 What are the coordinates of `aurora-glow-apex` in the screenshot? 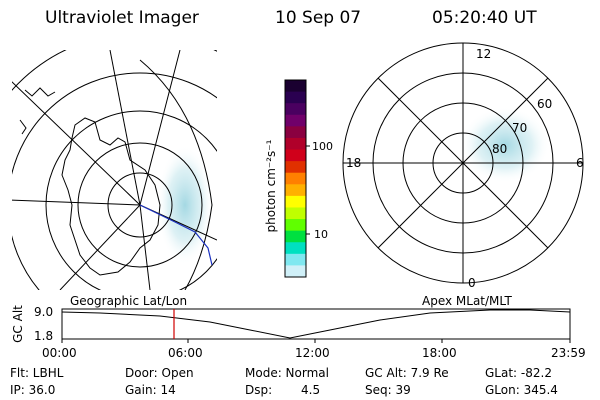 It's located at (505, 145).